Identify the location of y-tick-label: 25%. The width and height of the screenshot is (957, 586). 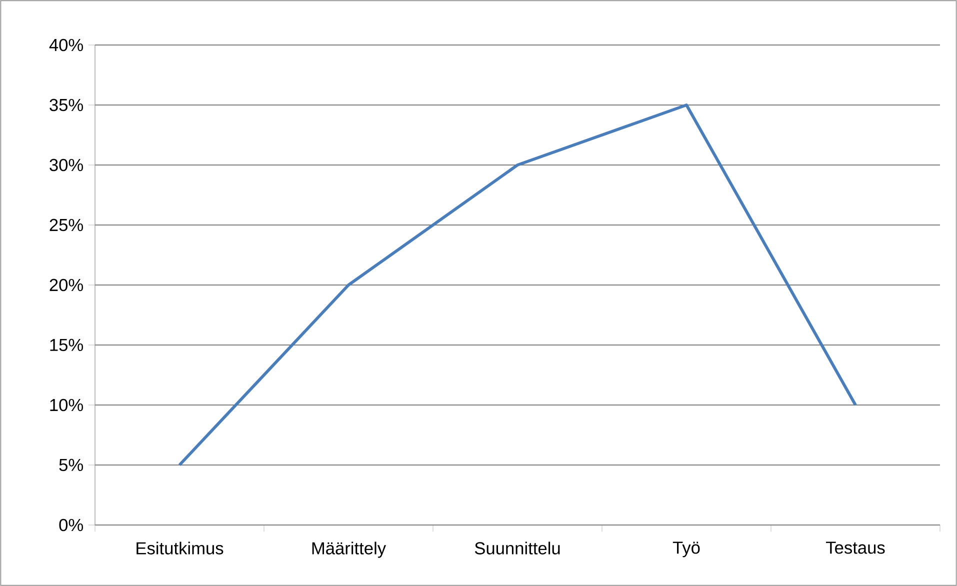
(67, 225).